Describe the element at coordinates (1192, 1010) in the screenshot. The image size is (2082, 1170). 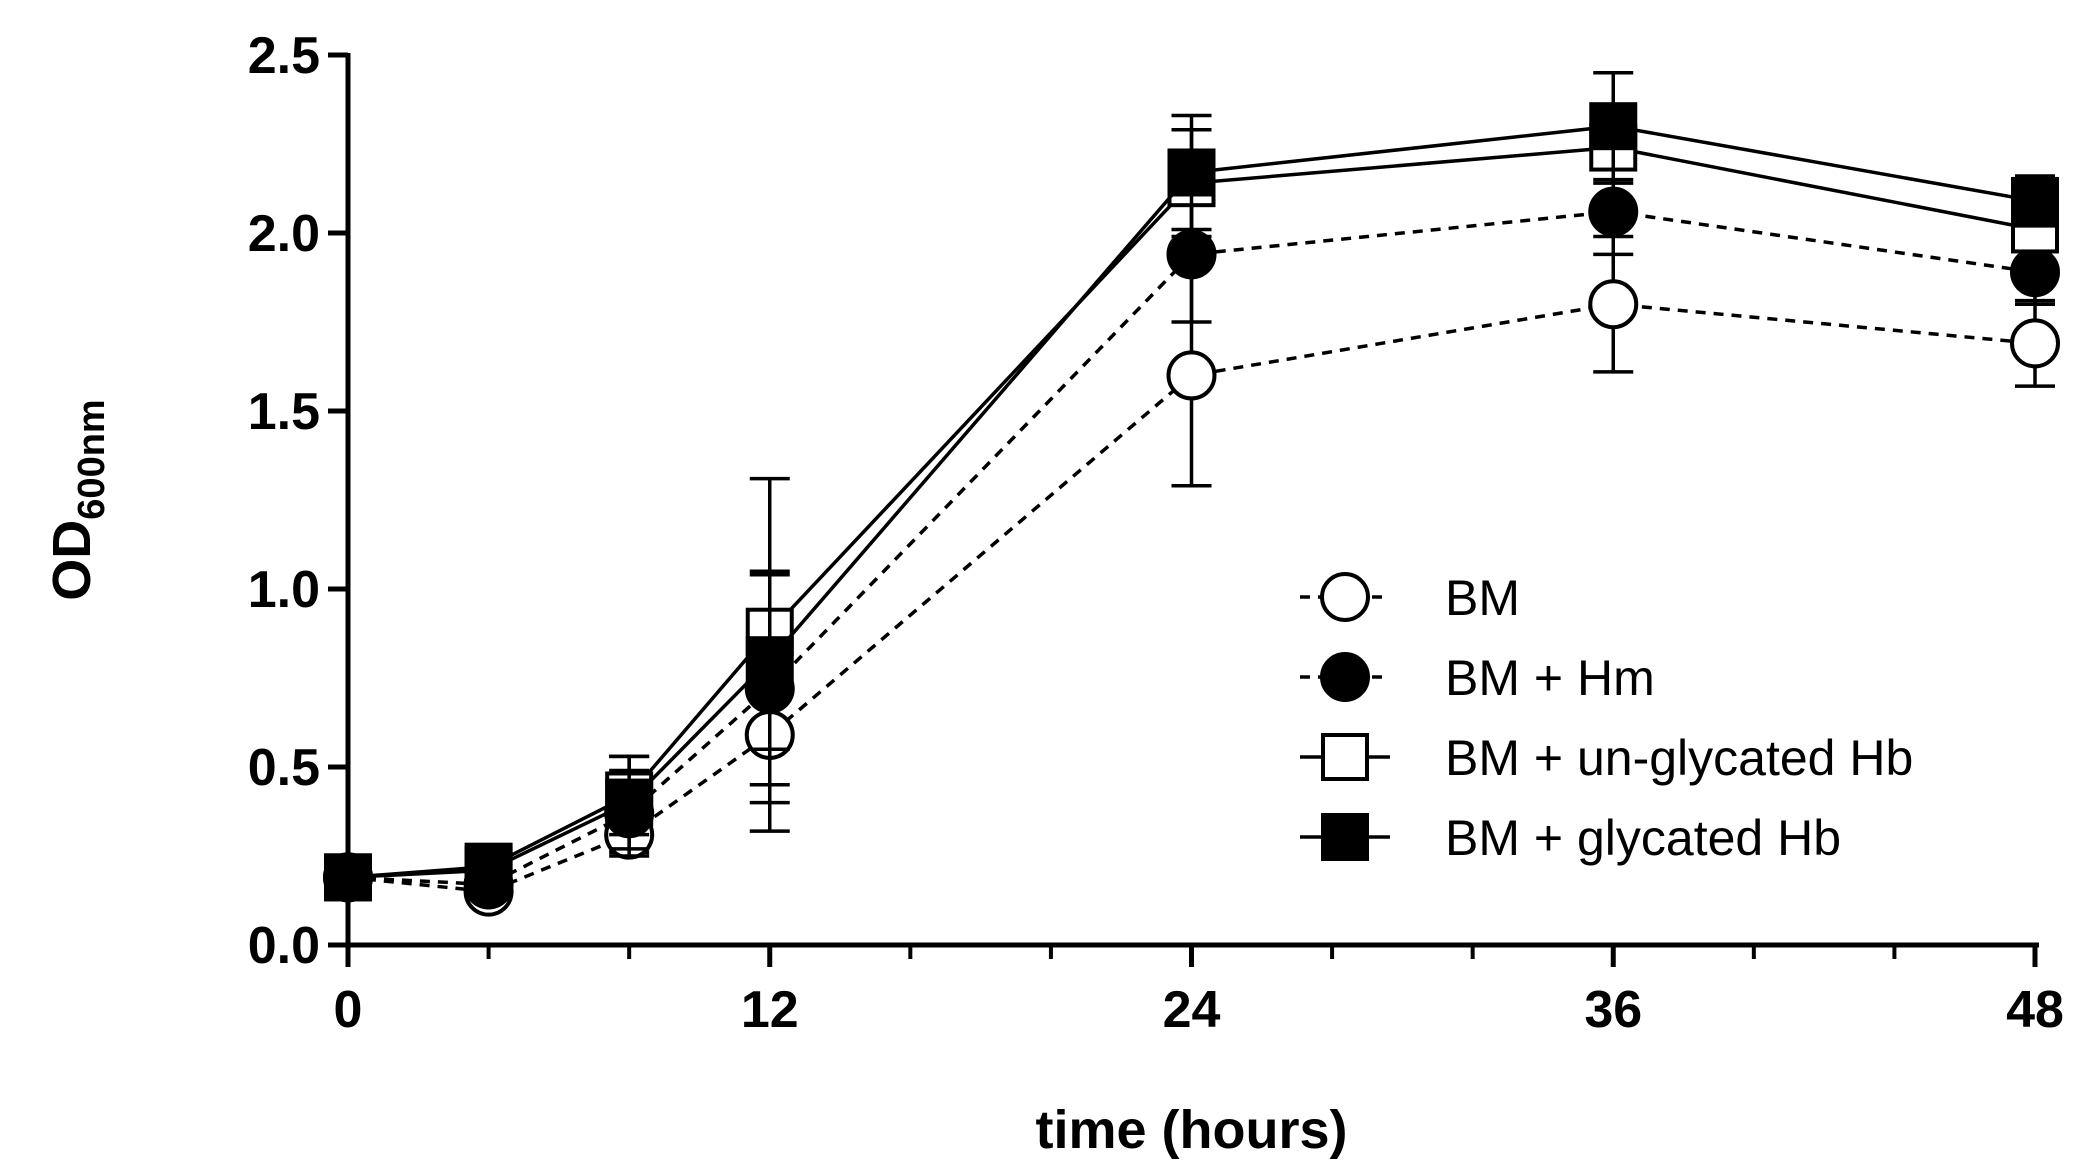
I see `x-tick-label: 24` at that location.